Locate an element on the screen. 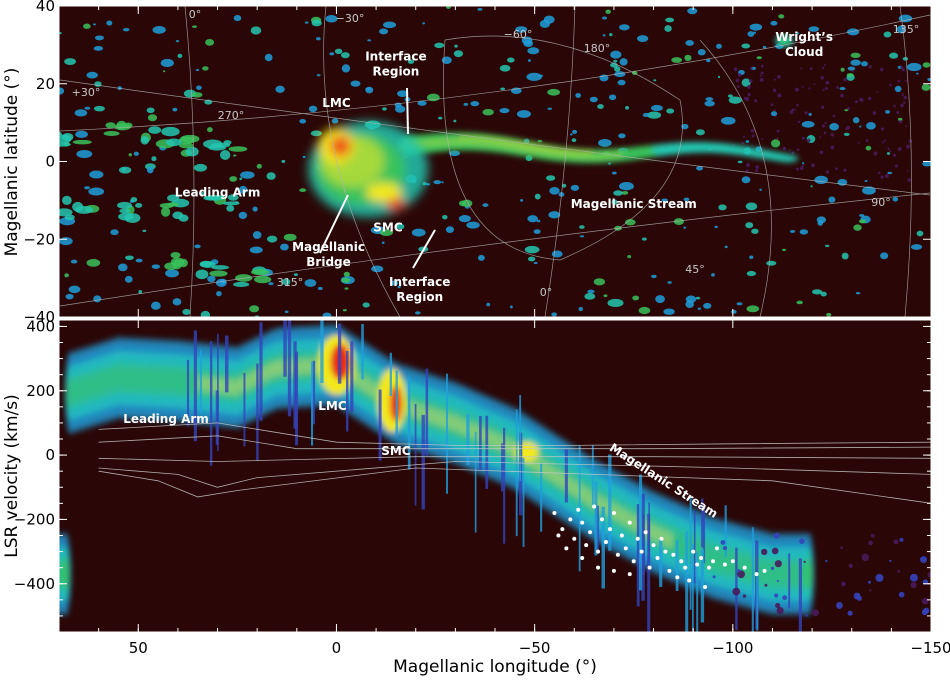 The image size is (950, 680). annotation-label: Wright’s is located at coordinates (804, 37).